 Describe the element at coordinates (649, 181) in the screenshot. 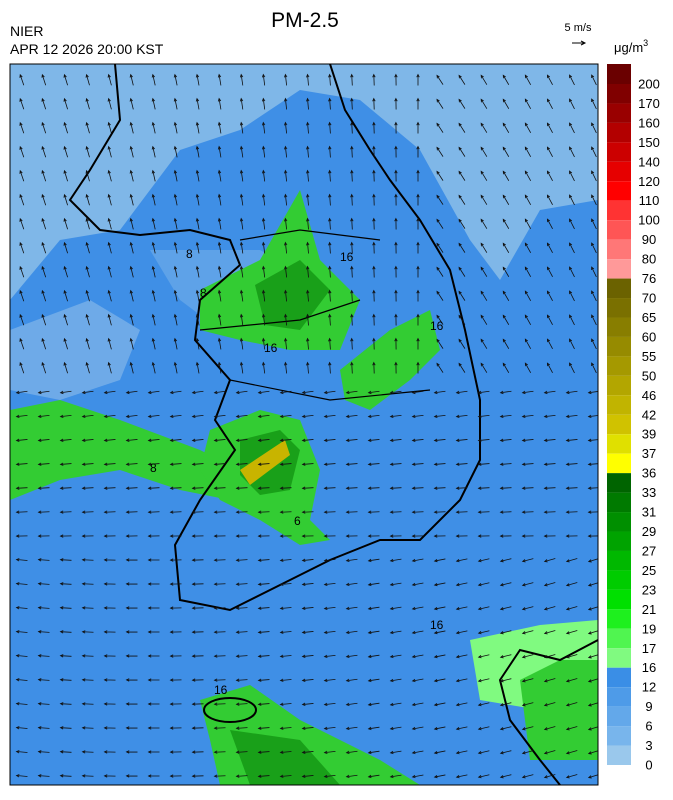

I see `colorbar-label: 120` at that location.